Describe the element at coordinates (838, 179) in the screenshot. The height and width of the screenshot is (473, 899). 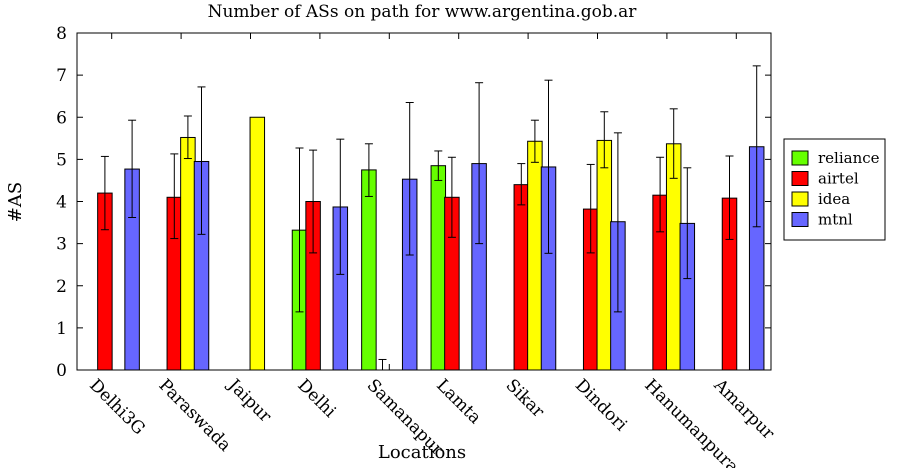
I see `legend-label-airtel: airtel` at that location.